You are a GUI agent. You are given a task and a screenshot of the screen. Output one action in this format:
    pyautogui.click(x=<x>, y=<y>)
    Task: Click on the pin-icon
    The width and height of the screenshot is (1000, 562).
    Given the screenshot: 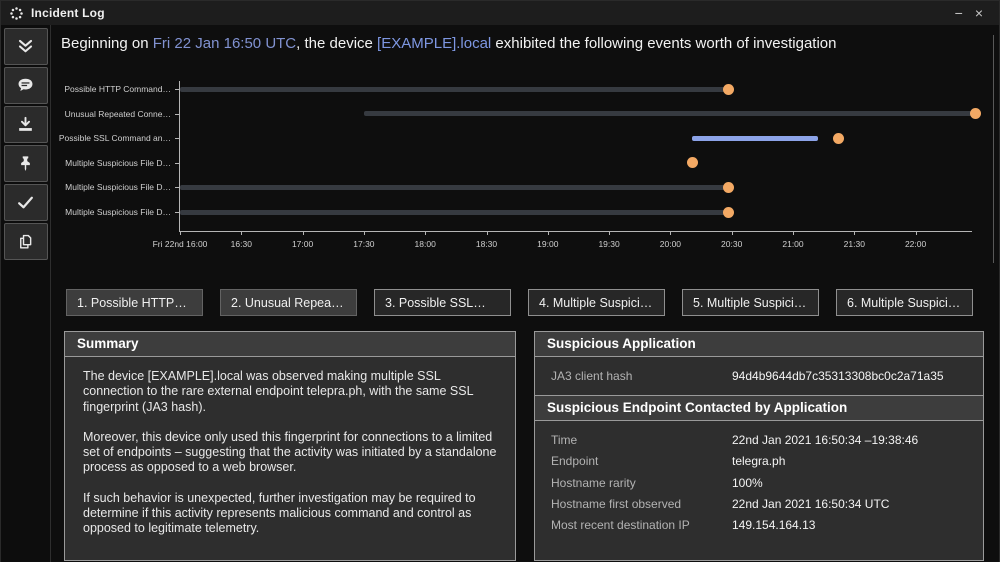 What is the action you would take?
    pyautogui.click(x=25, y=163)
    